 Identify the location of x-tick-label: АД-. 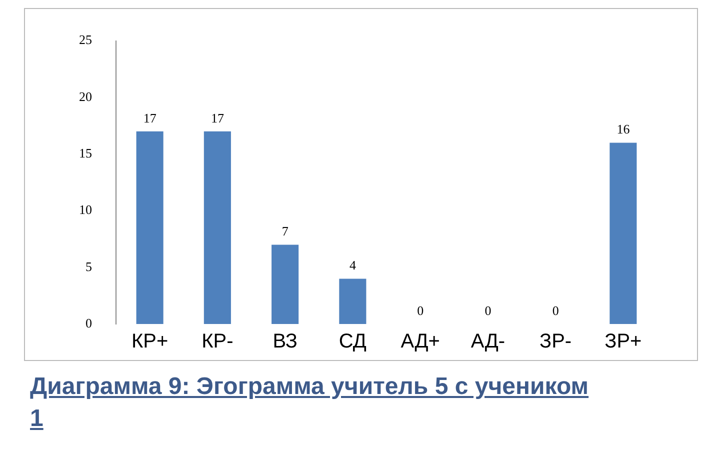
(488, 341).